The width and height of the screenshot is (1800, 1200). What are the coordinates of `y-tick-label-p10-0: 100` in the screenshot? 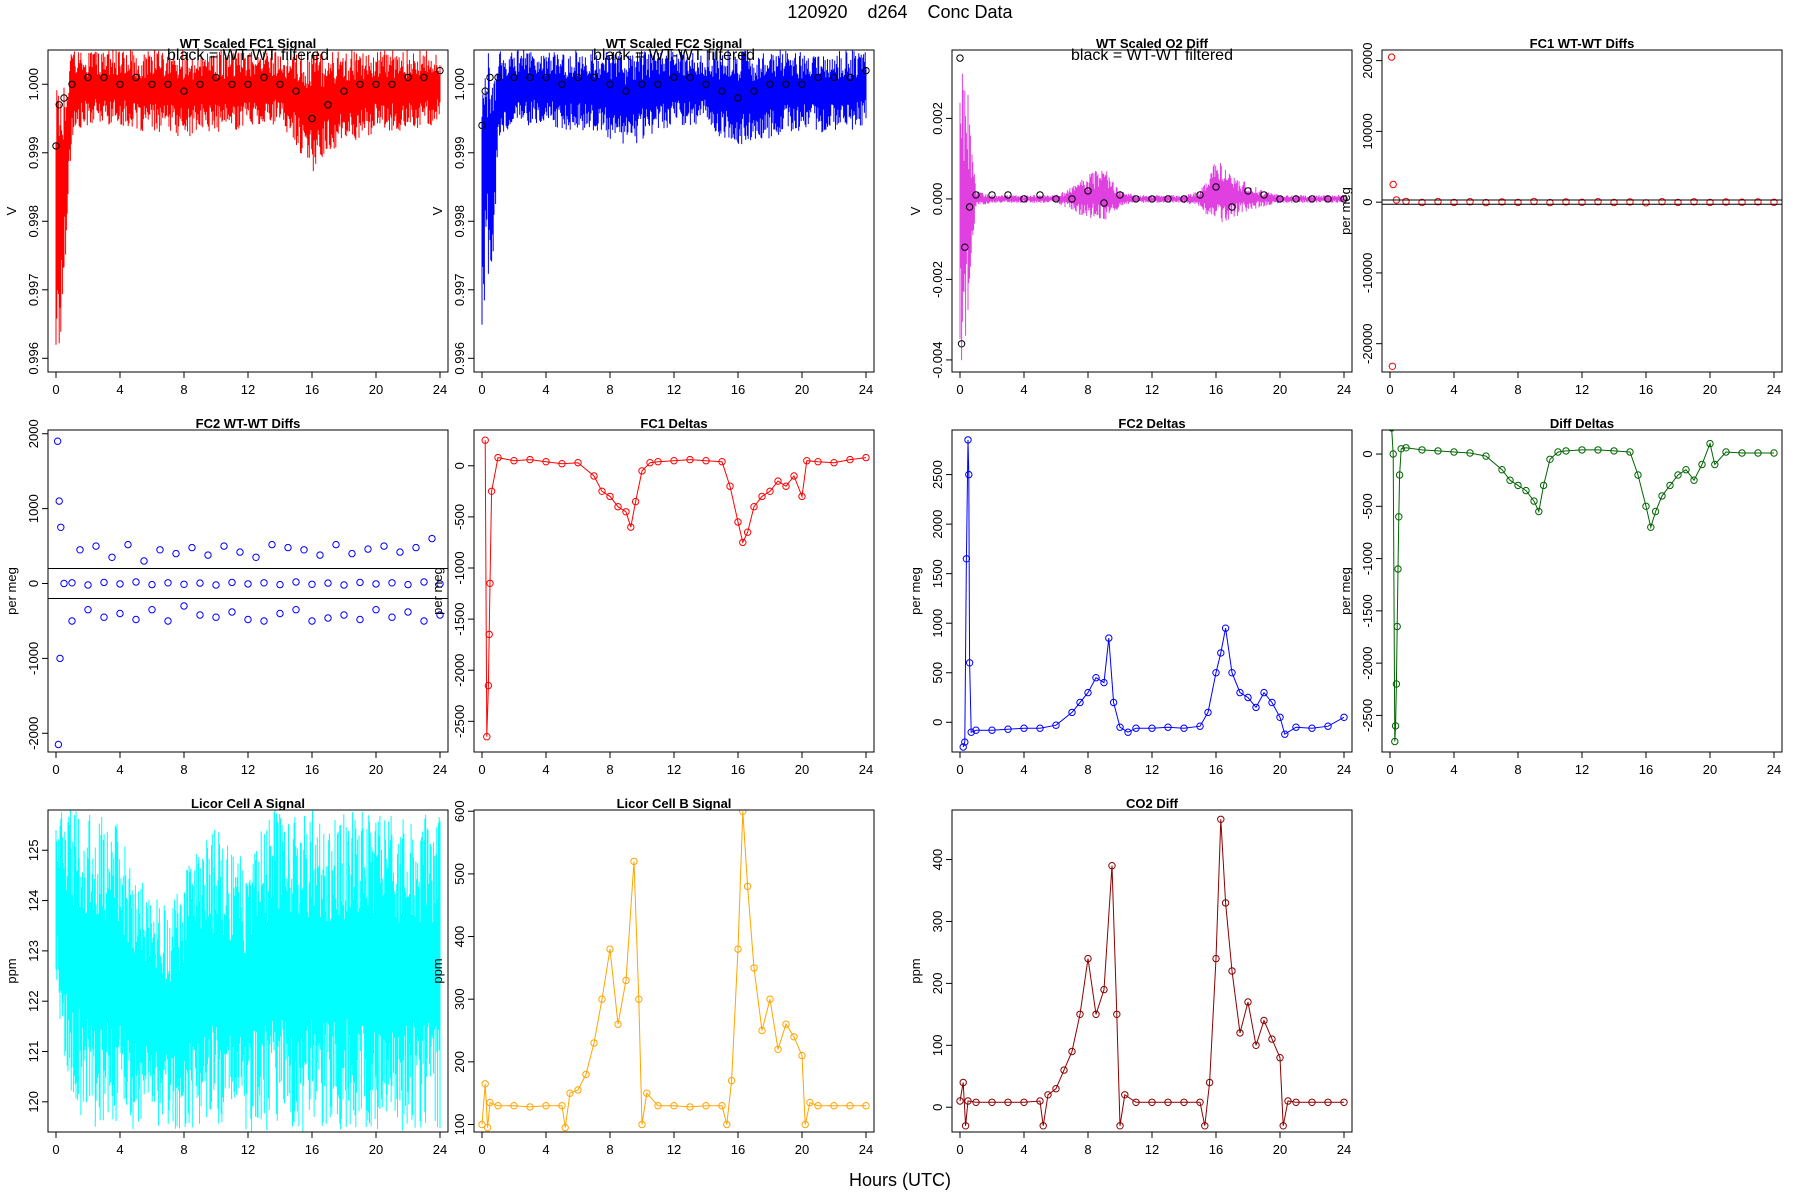 It's located at (459, 1125).